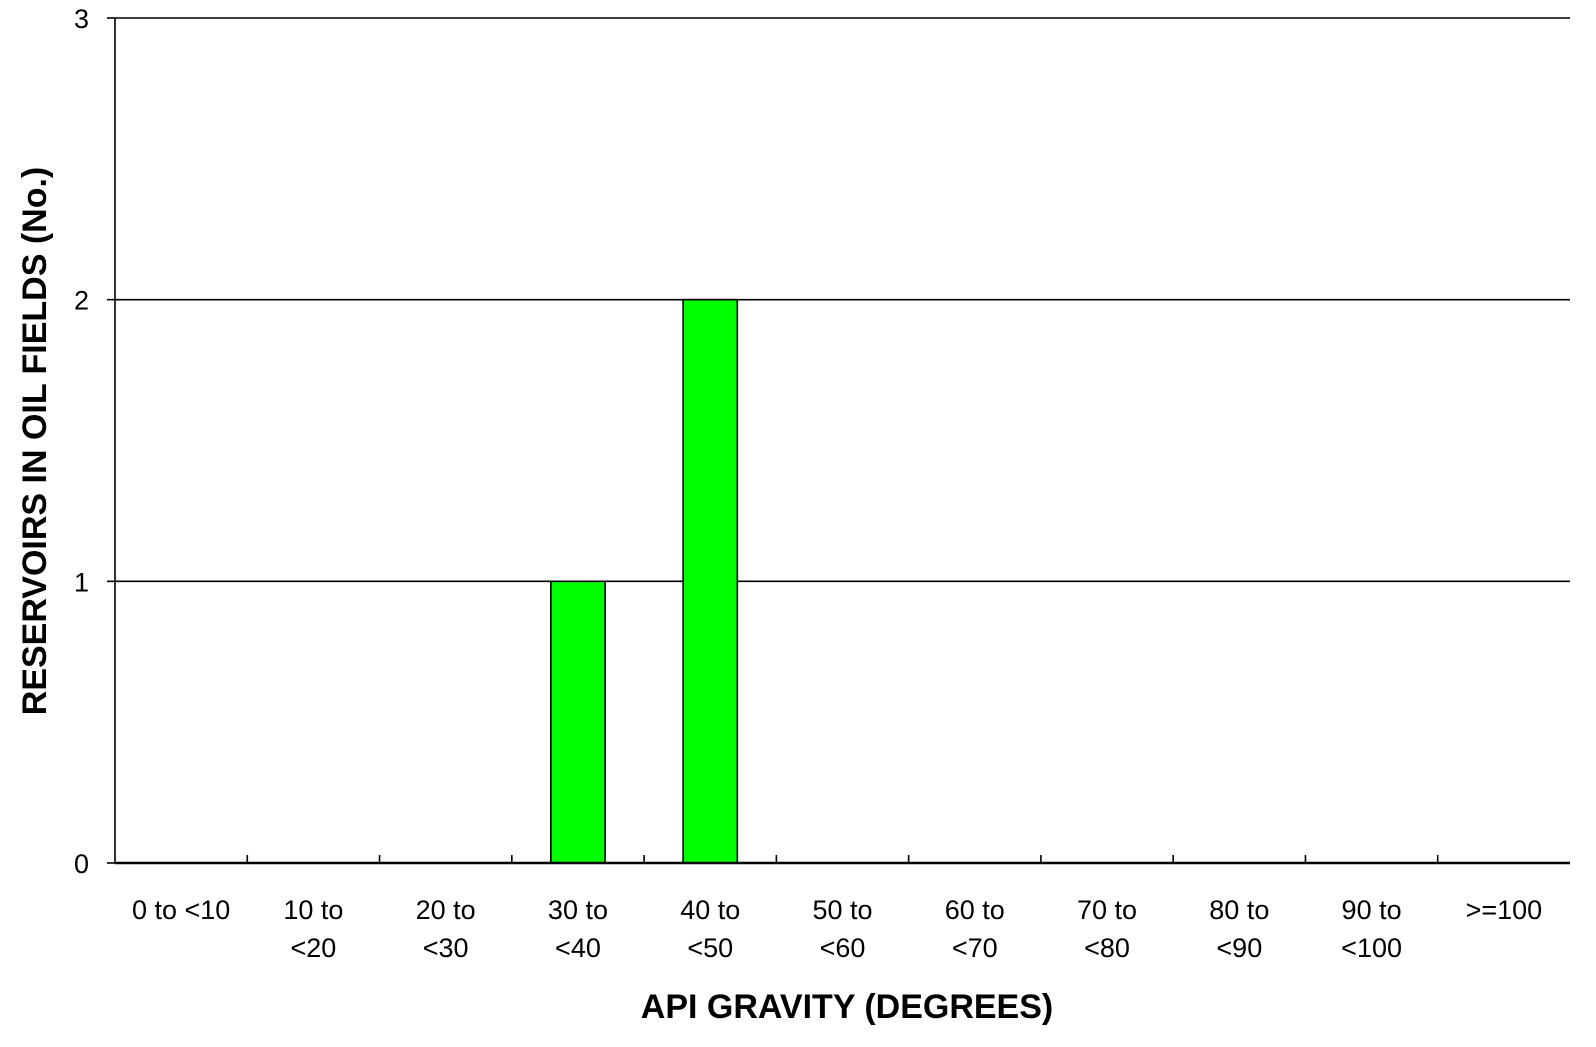  I want to click on x-tick-label-line: >=100, so click(1504, 910).